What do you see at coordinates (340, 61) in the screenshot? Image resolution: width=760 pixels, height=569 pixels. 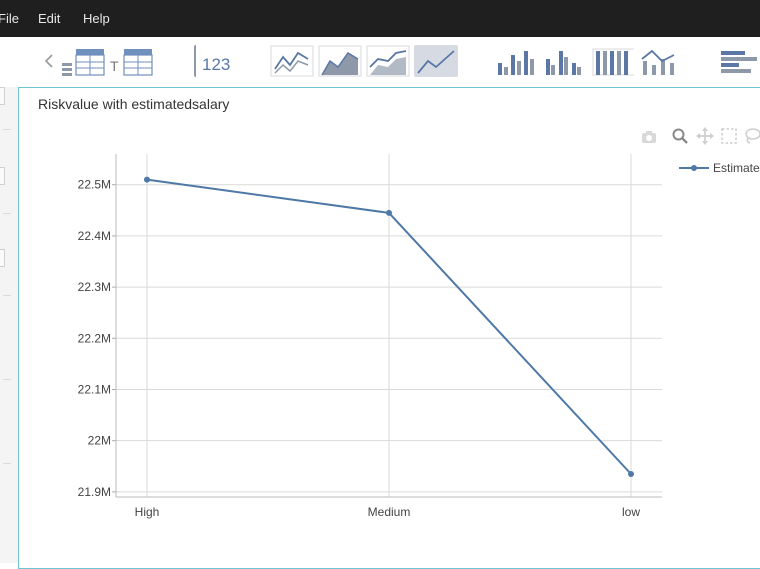 I see `area-chart-icon` at bounding box center [340, 61].